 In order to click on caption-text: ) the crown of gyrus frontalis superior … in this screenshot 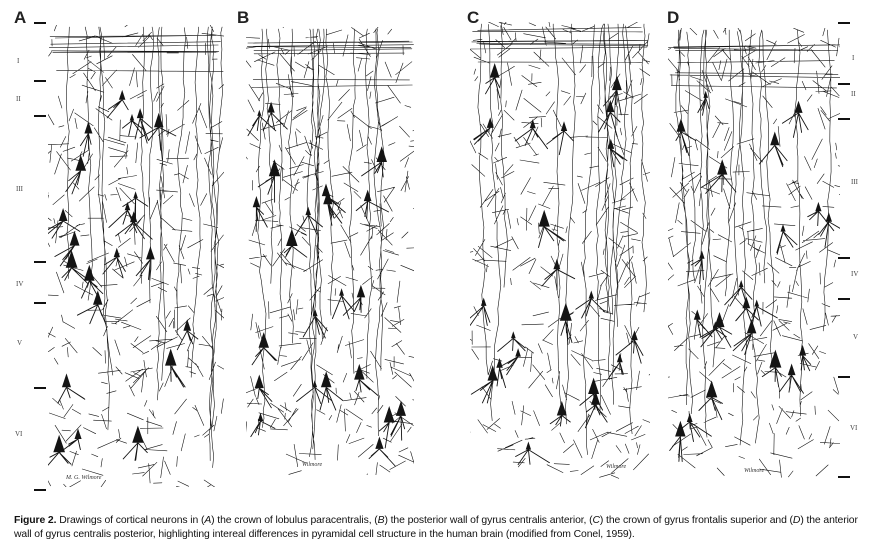, I will do `click(696, 520)`.